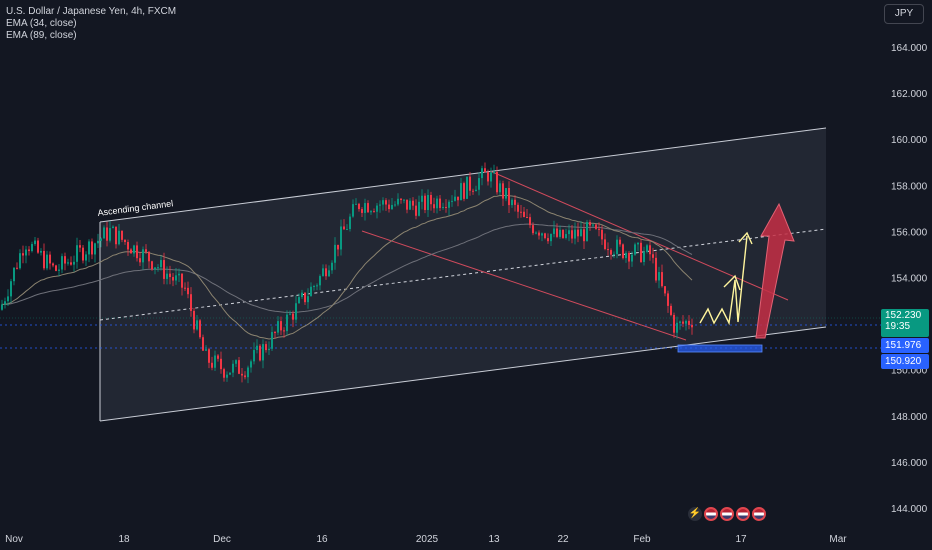  I want to click on descending-resistance-line, so click(639, 235).